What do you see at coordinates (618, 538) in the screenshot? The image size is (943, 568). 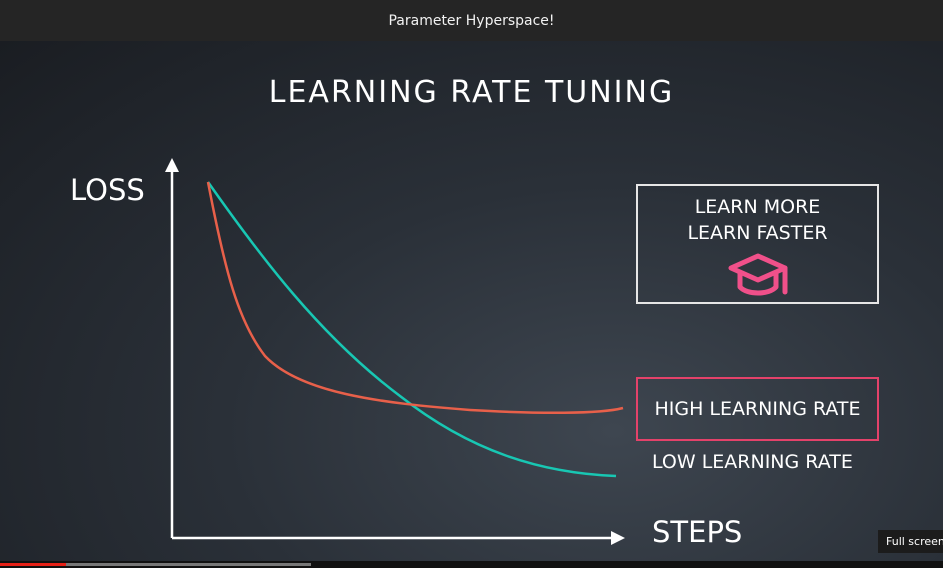 I see `x-axis-arrow` at bounding box center [618, 538].